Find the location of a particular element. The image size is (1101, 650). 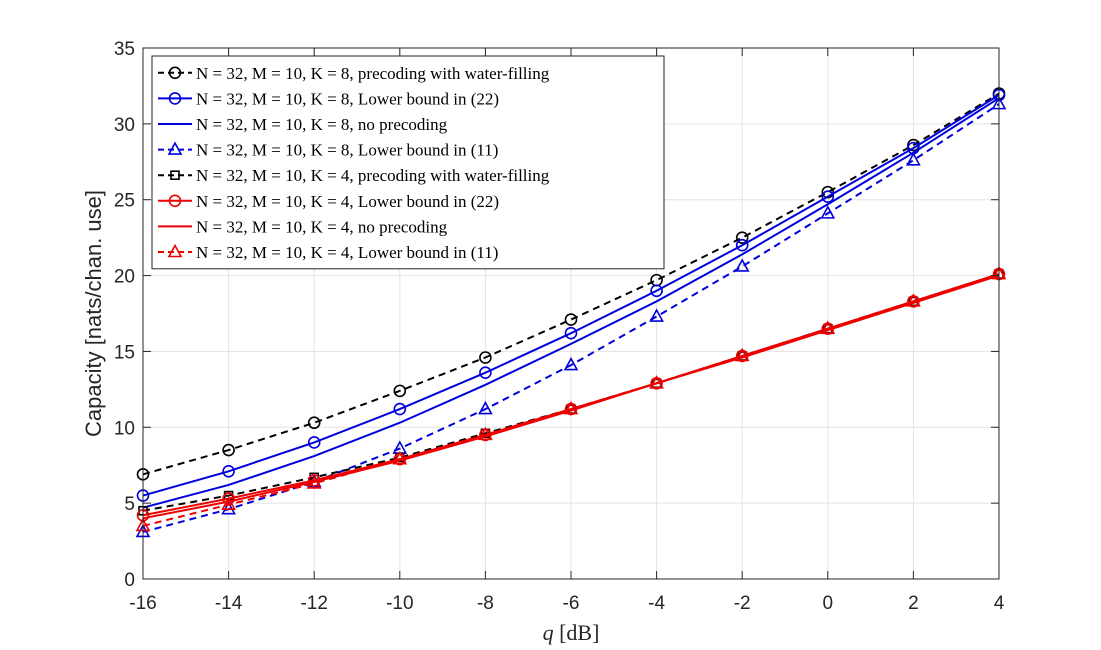

y-tick-label: 35 is located at coordinates (124, 49).